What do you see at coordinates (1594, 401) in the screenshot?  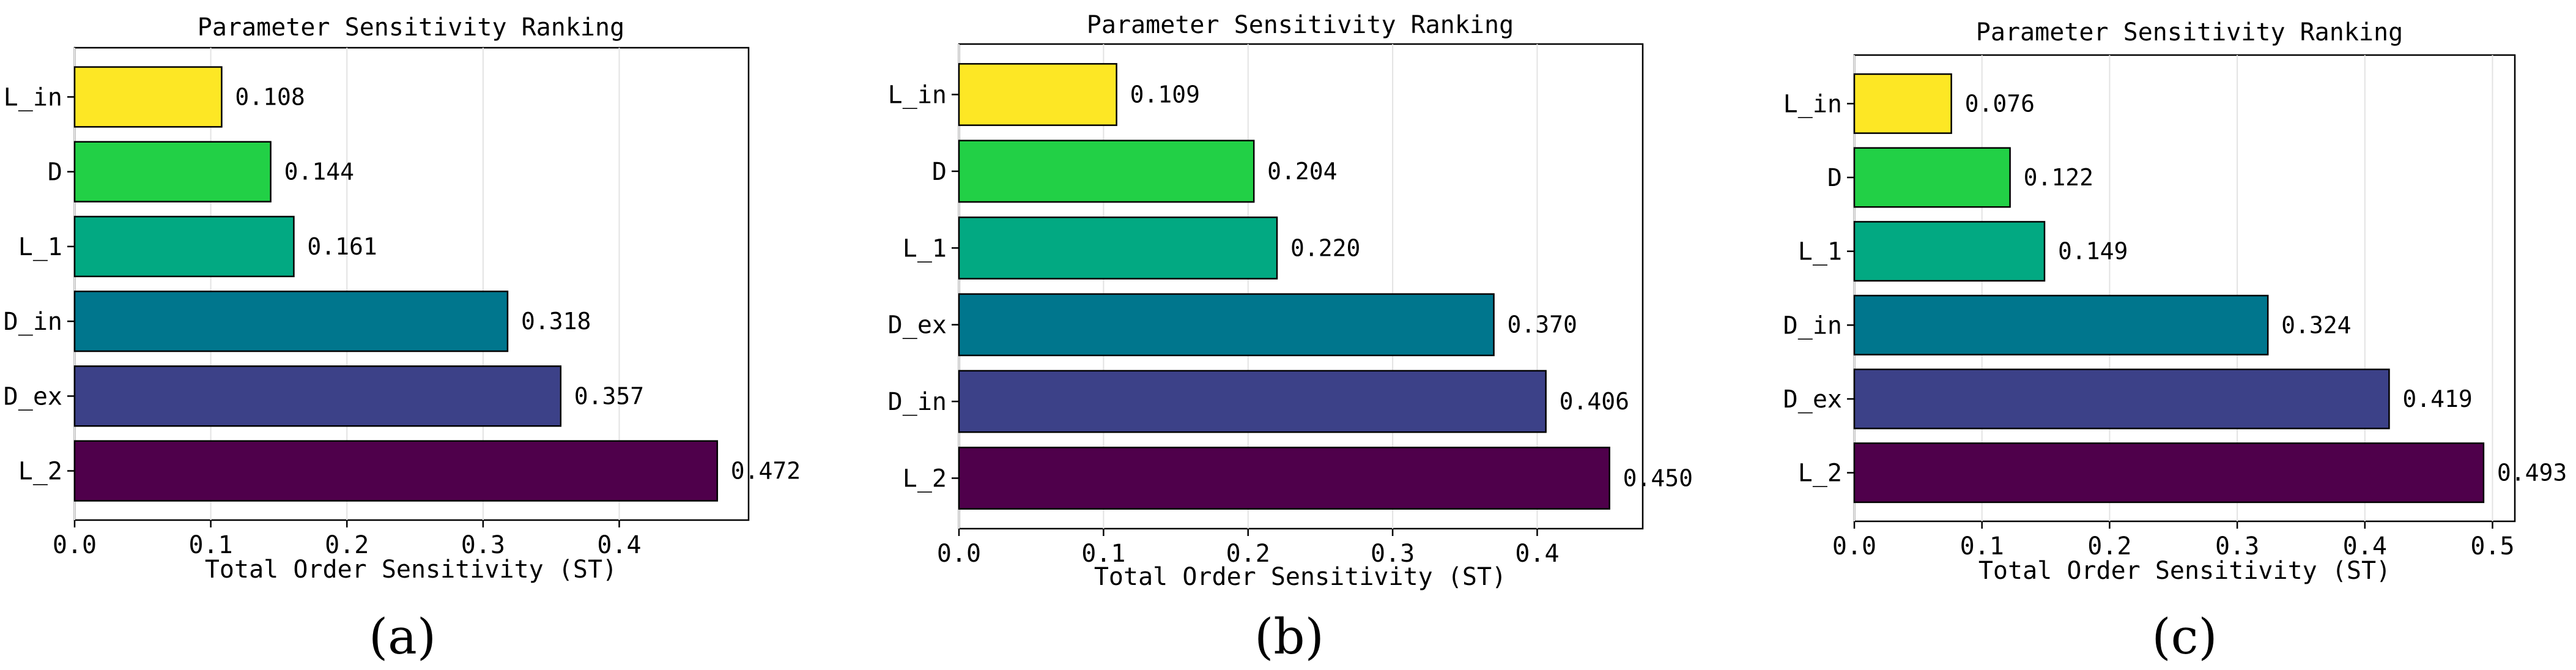 I see `value-label: 0.406` at bounding box center [1594, 401].